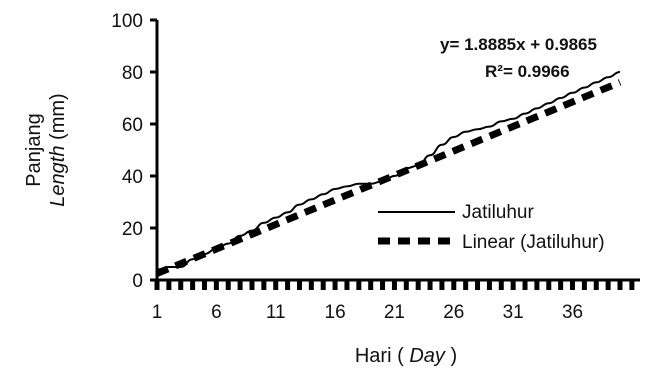 This screenshot has width=652, height=380. I want to click on regression-equation: y= 1.8885x + 0.9865, so click(518, 44).